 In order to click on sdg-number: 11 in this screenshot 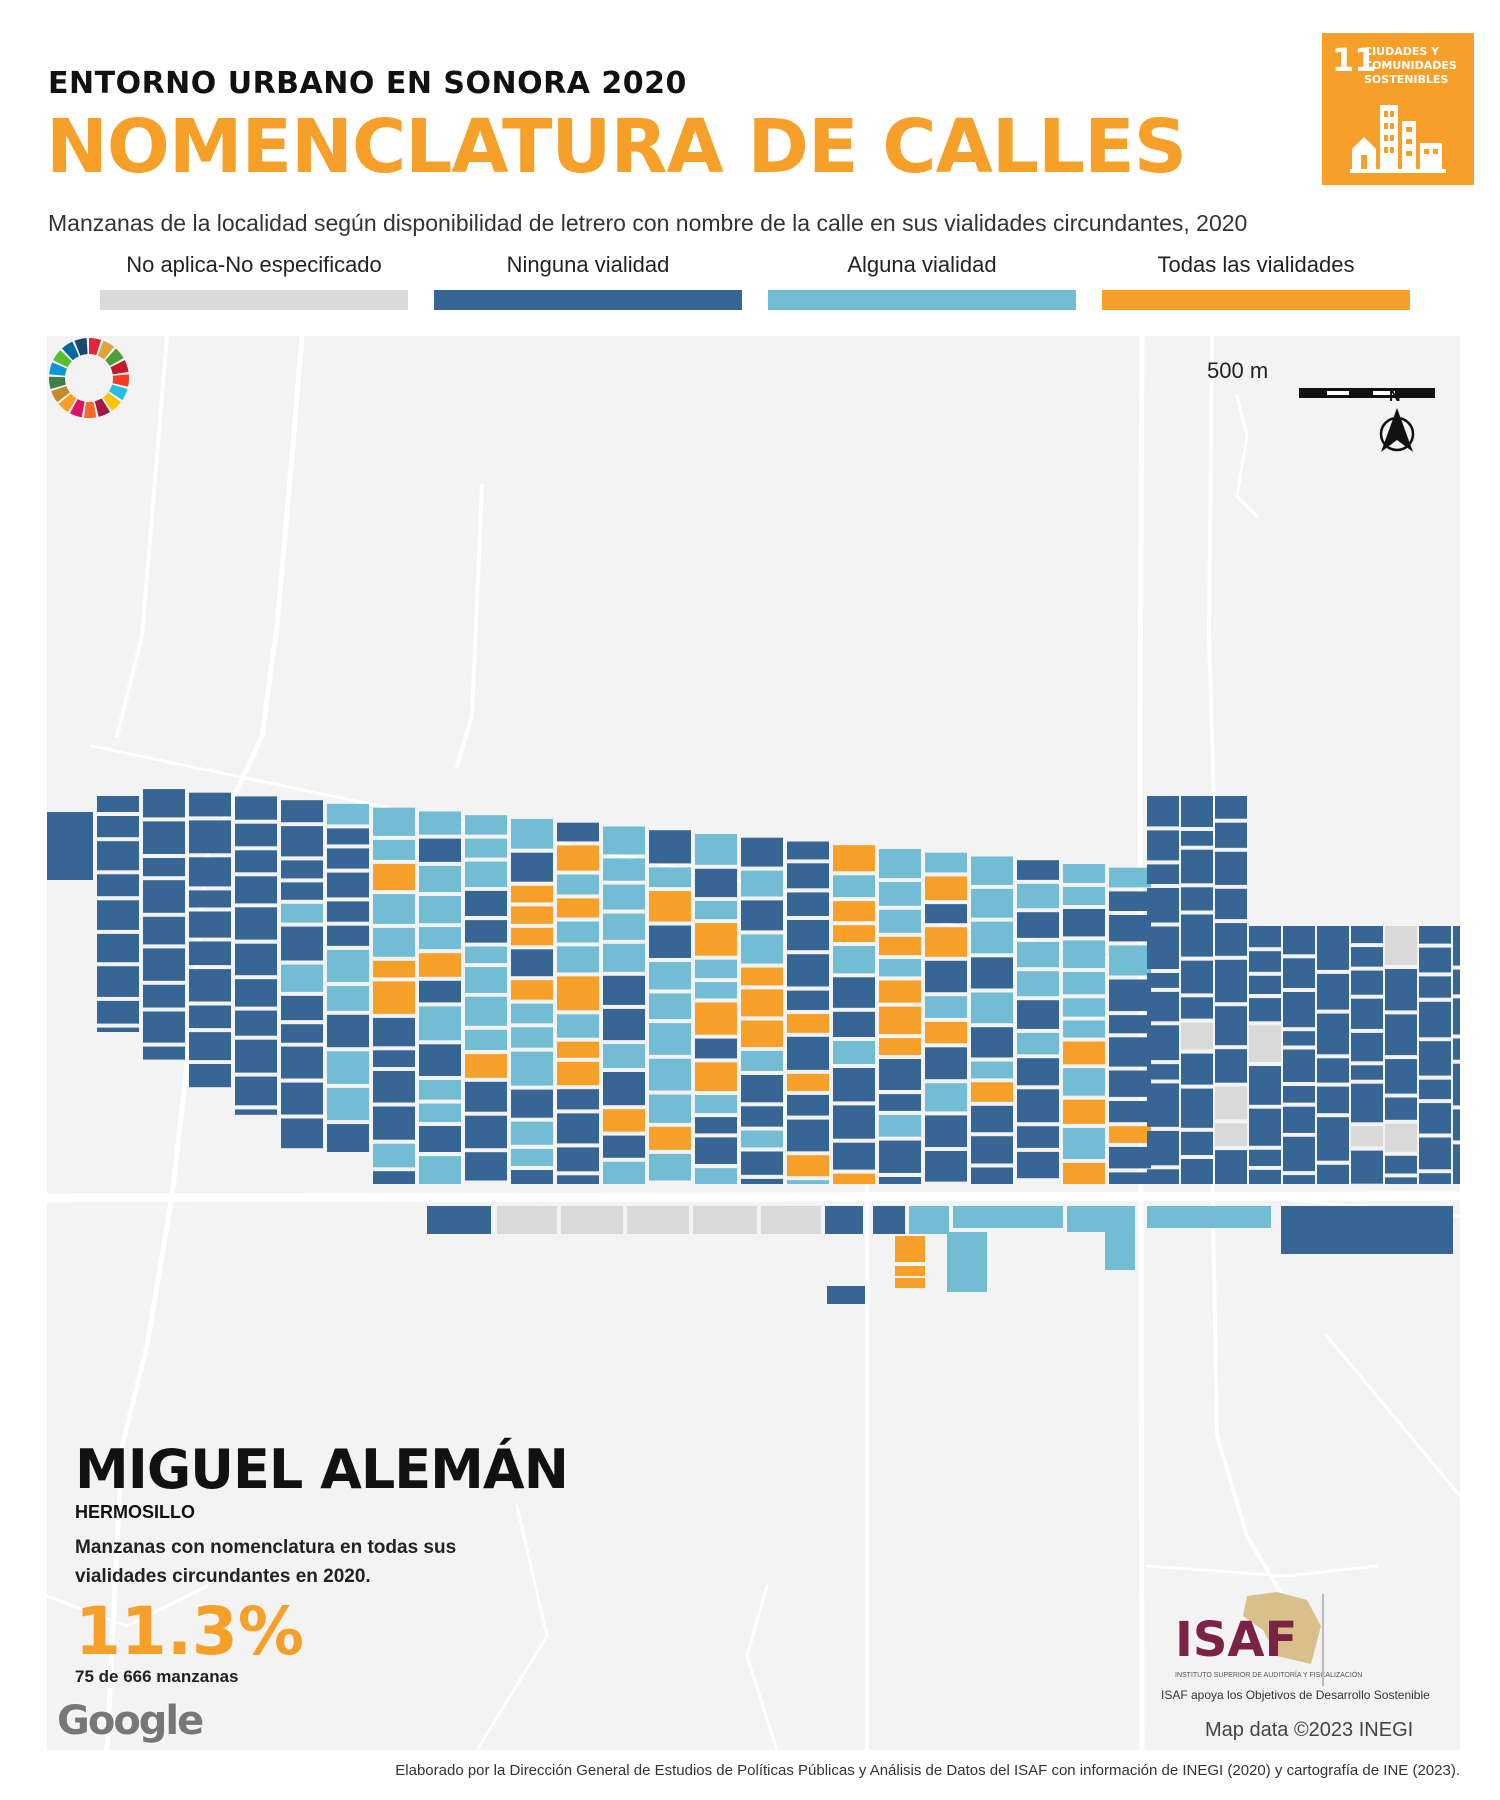, I will do `click(1354, 60)`.